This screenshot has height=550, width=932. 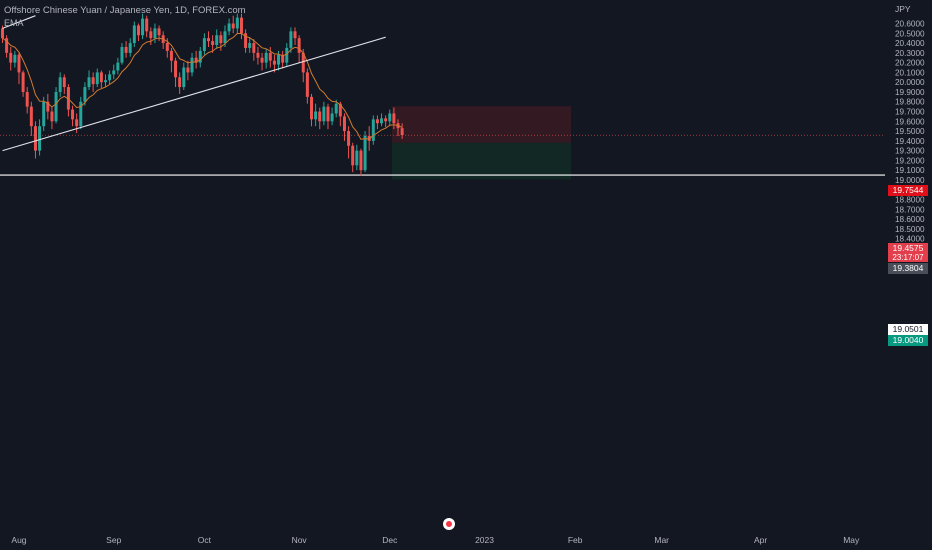 What do you see at coordinates (908, 248) in the screenshot?
I see `last-price-tag: 19.4575` at bounding box center [908, 248].